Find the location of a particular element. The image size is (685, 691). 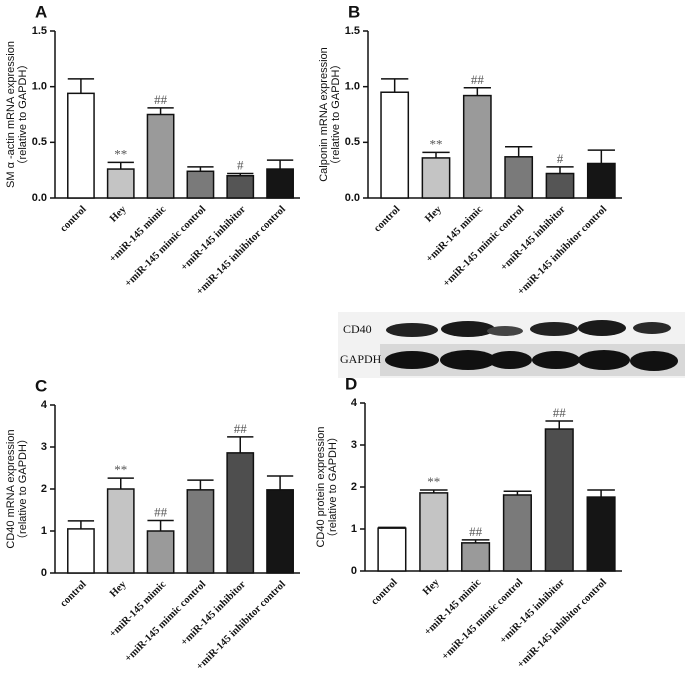

blot-label: CD40 is located at coordinates (357, 329).